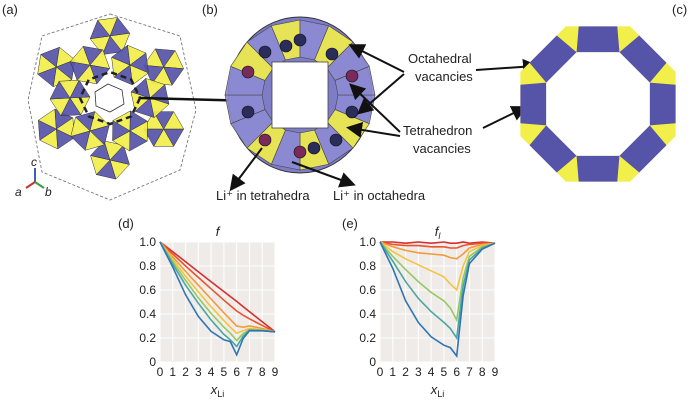  I want to click on chart-f: (d) 0 1 2 3 4 5 6 7 8 9 0 0.2 0.4 0.6 0.8 1.0 f xLi, so click(198, 307).